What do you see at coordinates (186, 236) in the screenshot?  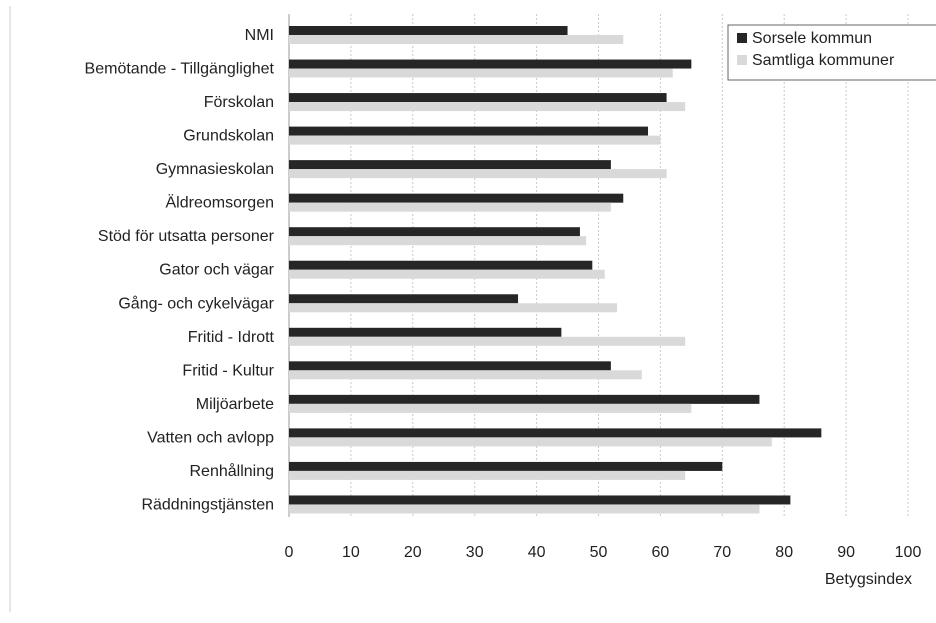 I see `category-label: Stöd för utsatta personer` at bounding box center [186, 236].